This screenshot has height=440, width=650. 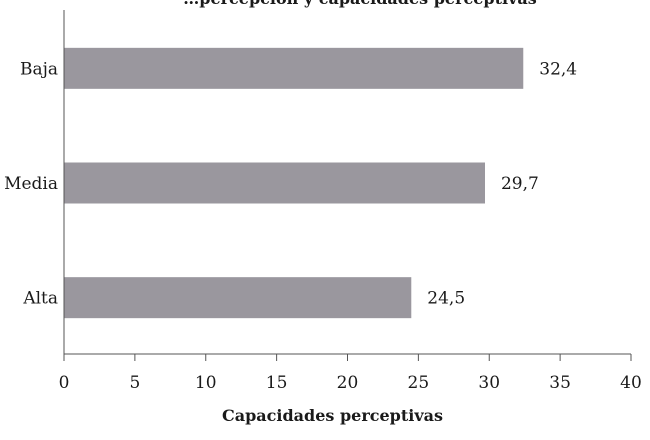 I want to click on x-tick-label: 25, so click(x=419, y=383).